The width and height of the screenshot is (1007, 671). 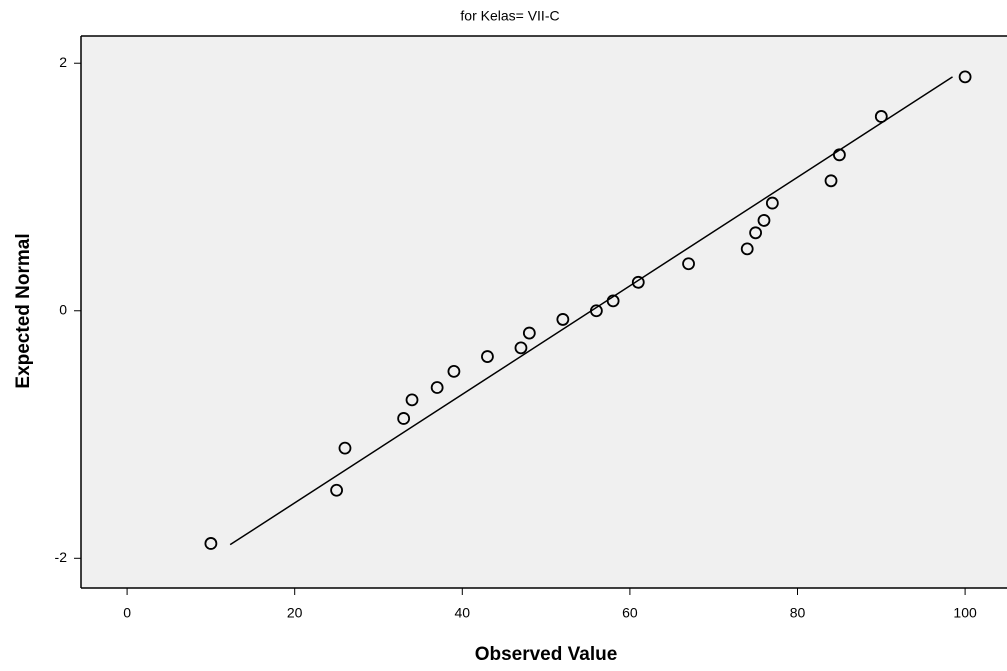 I want to click on y-tick-label: 0, so click(x=63, y=309).